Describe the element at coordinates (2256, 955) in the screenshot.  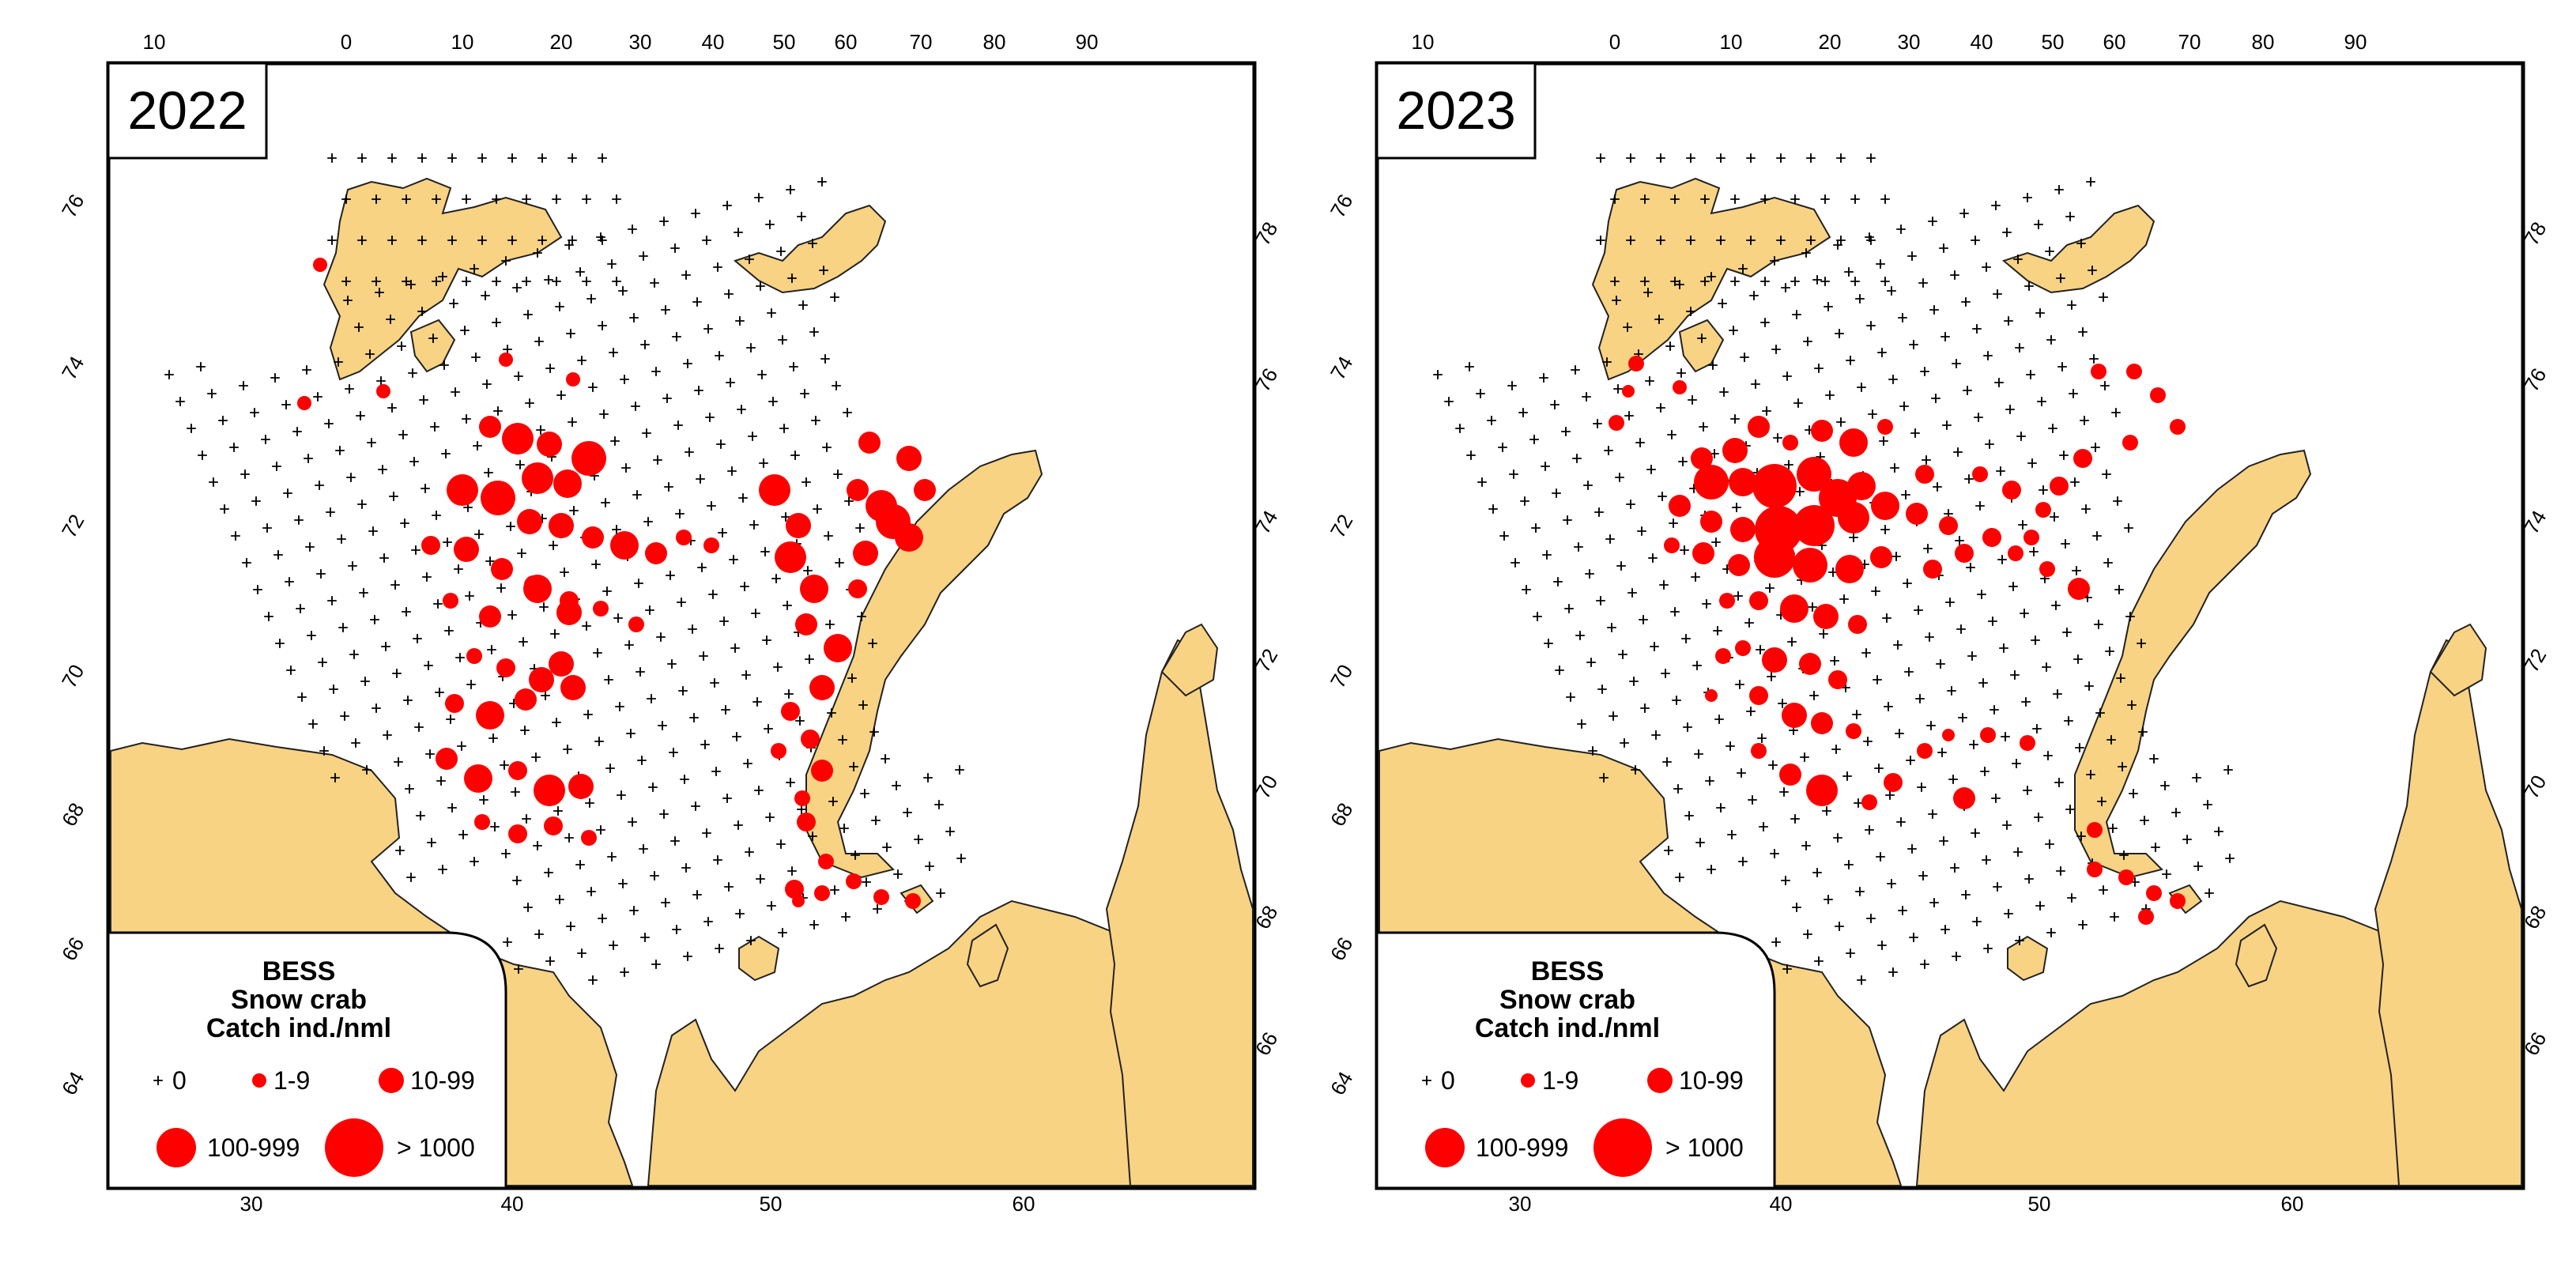
I see `kanin-peninsula` at that location.